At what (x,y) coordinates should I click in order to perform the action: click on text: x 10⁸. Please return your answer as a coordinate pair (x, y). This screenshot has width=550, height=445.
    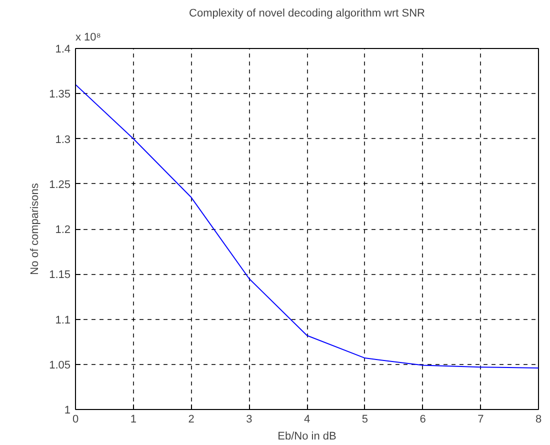
    Looking at the image, I should click on (88, 38).